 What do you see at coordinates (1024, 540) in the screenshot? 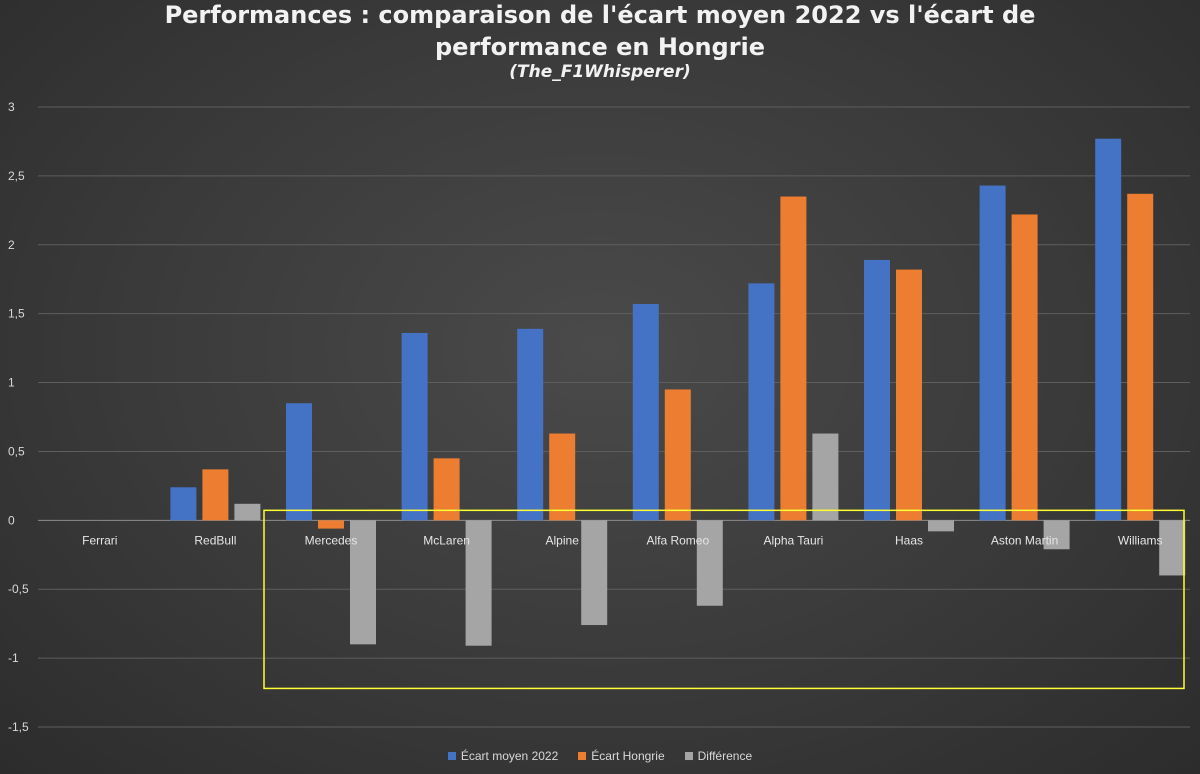
I see `x-category-label: Aston Martin` at bounding box center [1024, 540].